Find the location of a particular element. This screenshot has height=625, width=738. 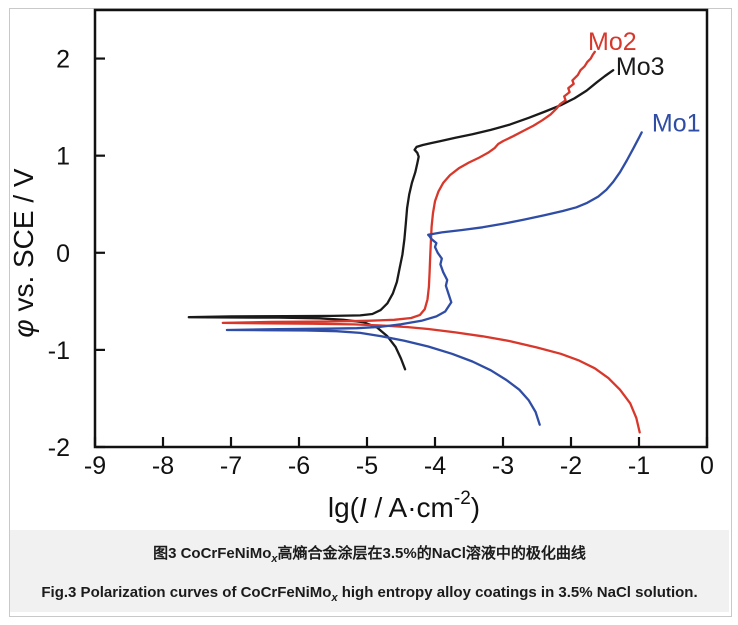

caption-english-text: Fig.3 Polarization curves of CoCrFeNiMo is located at coordinates (186, 592).